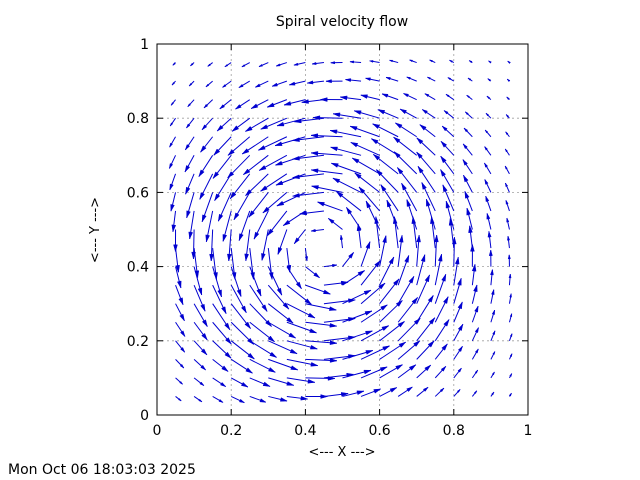 Image resolution: width=640 pixels, height=480 pixels. Describe the element at coordinates (95, 230) in the screenshot. I see `y-axis-label: <--- Y --->` at that location.